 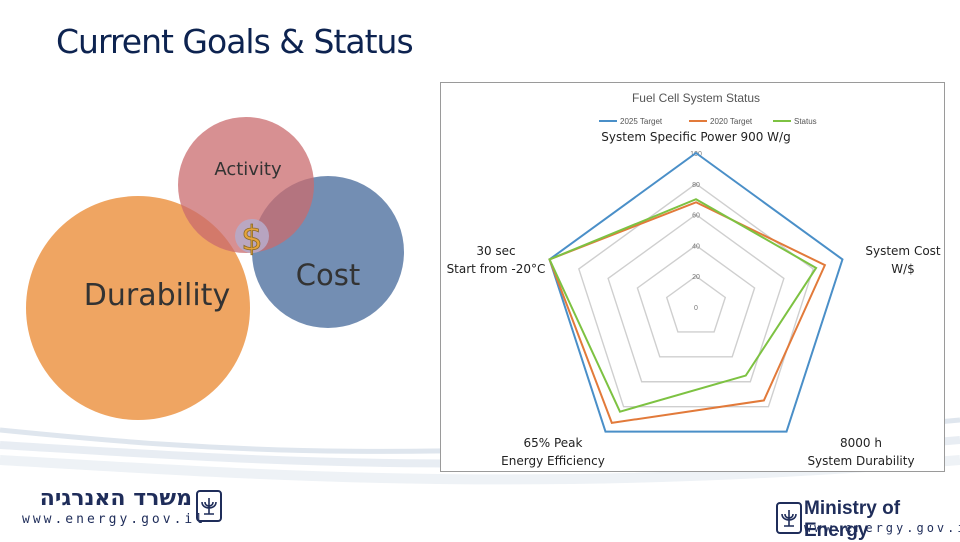 I want to click on durability-circle, so click(x=138, y=308).